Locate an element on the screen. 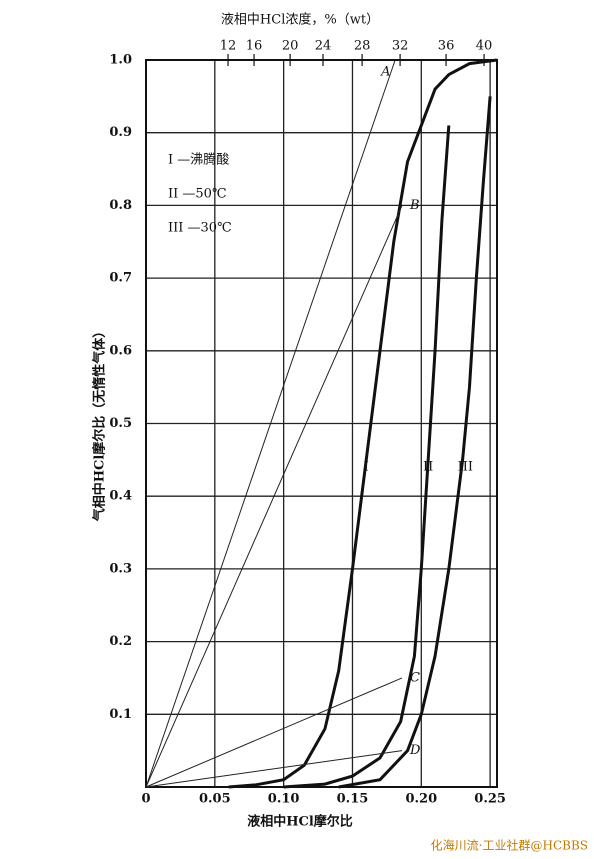 This screenshot has width=594, height=859. top-tick-label: 20 is located at coordinates (290, 46).